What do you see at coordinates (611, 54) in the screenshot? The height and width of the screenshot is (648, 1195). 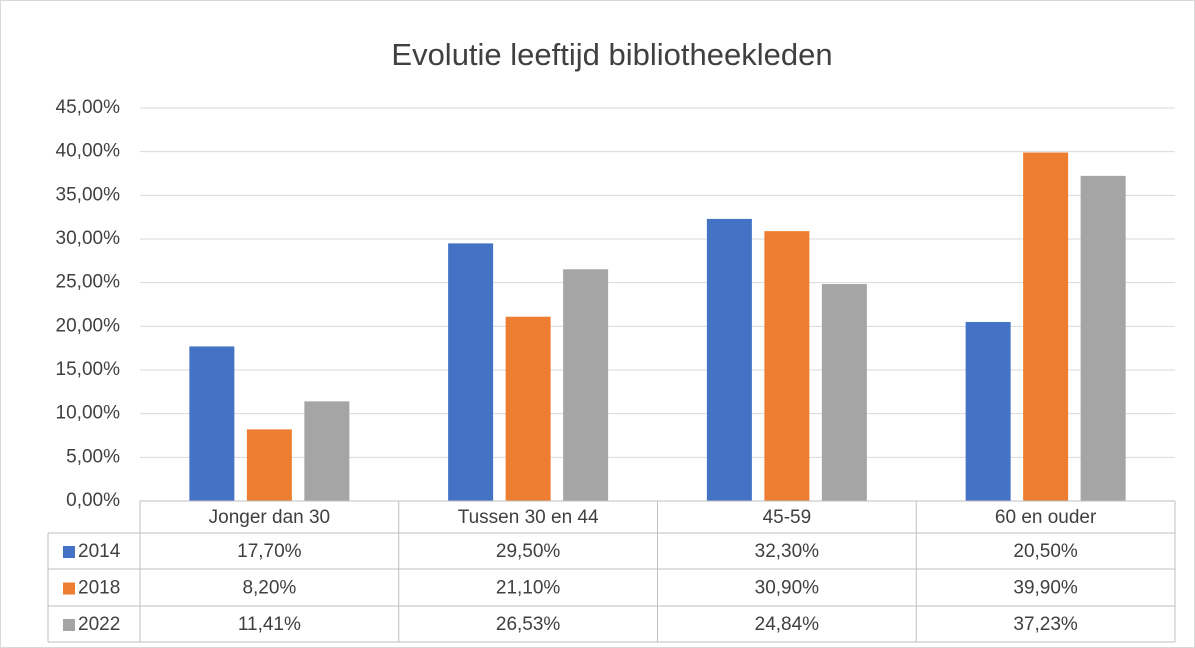 I see `chart-title: Evolutie leeftijd bibliotheekleden` at bounding box center [611, 54].